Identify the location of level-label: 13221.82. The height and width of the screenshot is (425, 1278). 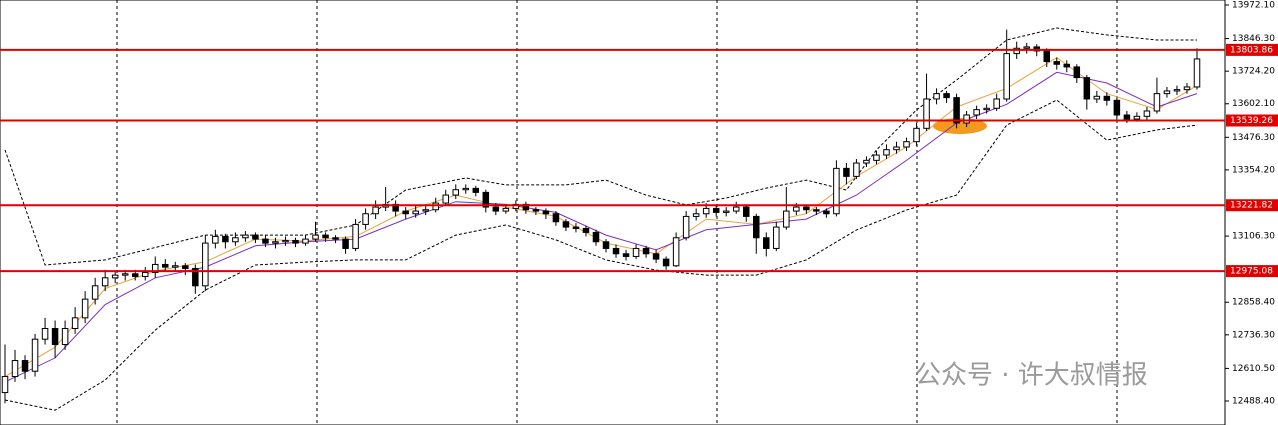
(1251, 206).